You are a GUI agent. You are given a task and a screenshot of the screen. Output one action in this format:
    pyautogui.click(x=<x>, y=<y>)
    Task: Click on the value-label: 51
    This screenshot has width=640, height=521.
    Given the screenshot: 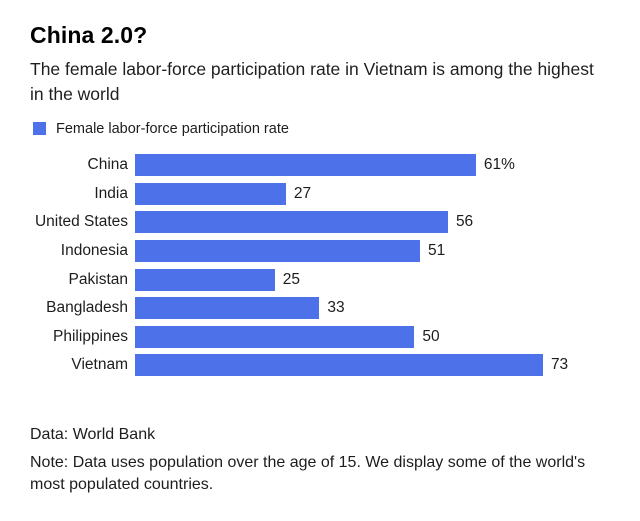 What is the action you would take?
    pyautogui.click(x=437, y=251)
    